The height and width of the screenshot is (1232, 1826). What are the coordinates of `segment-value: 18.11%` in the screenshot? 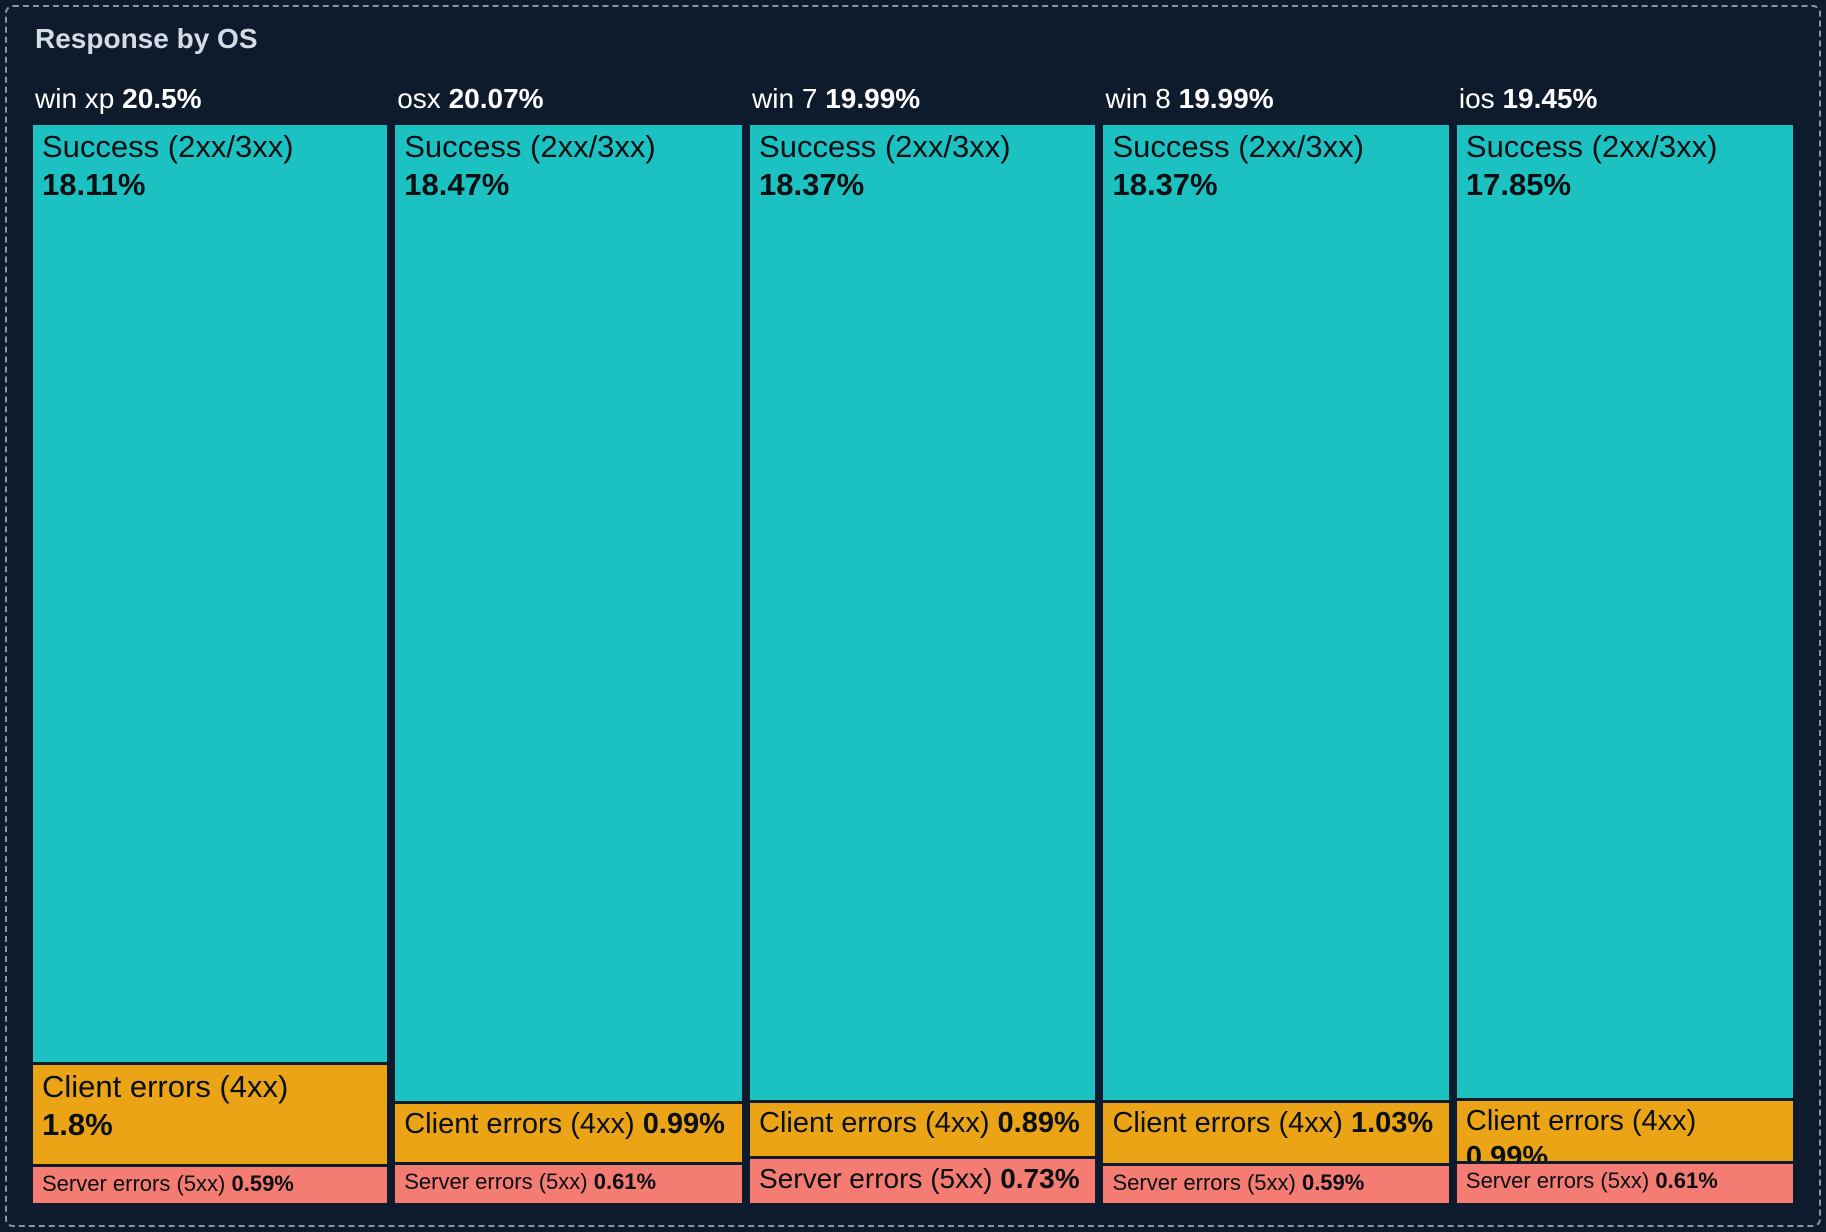 It's located at (94, 184).